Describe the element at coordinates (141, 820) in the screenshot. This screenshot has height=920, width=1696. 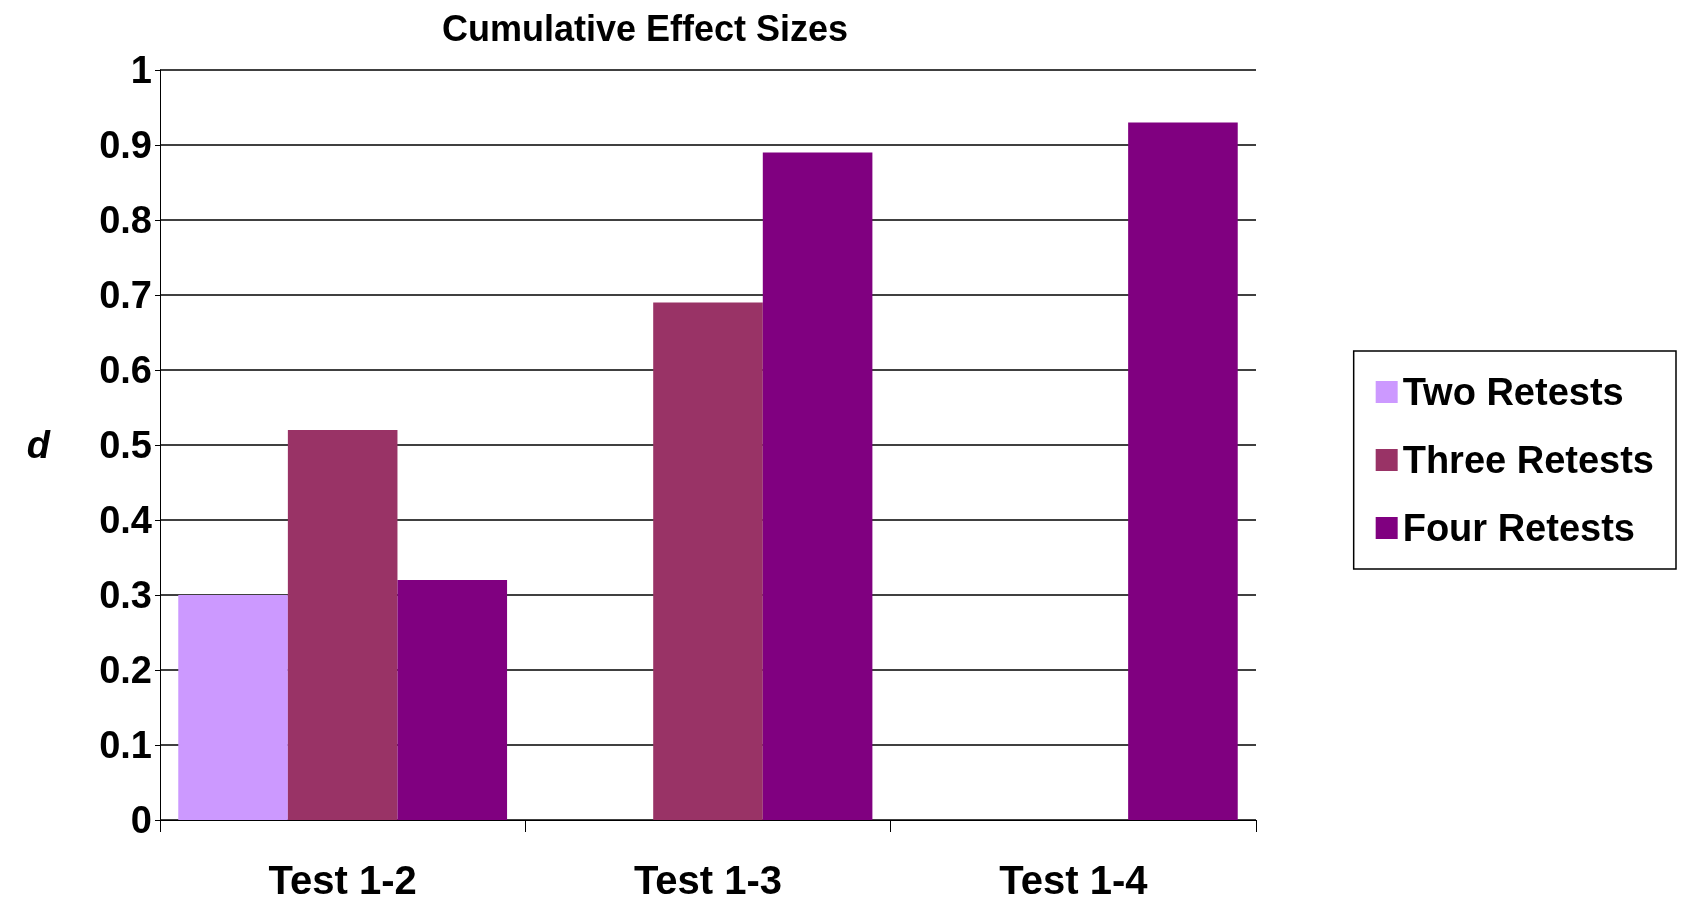
I see `y-tick-label: 0` at that location.